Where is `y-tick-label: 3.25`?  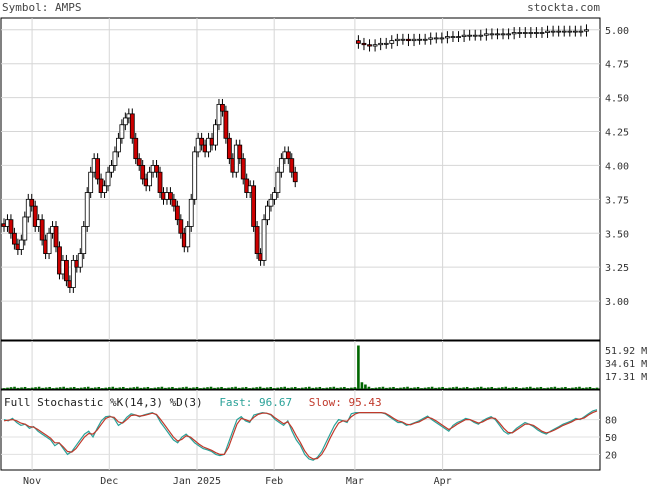
y-tick-label: 3.25 is located at coordinates (617, 268).